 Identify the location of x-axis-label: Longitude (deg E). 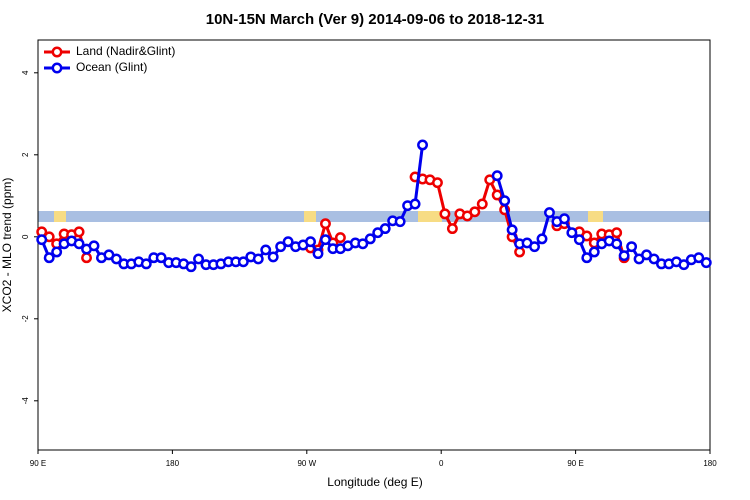
(374, 482).